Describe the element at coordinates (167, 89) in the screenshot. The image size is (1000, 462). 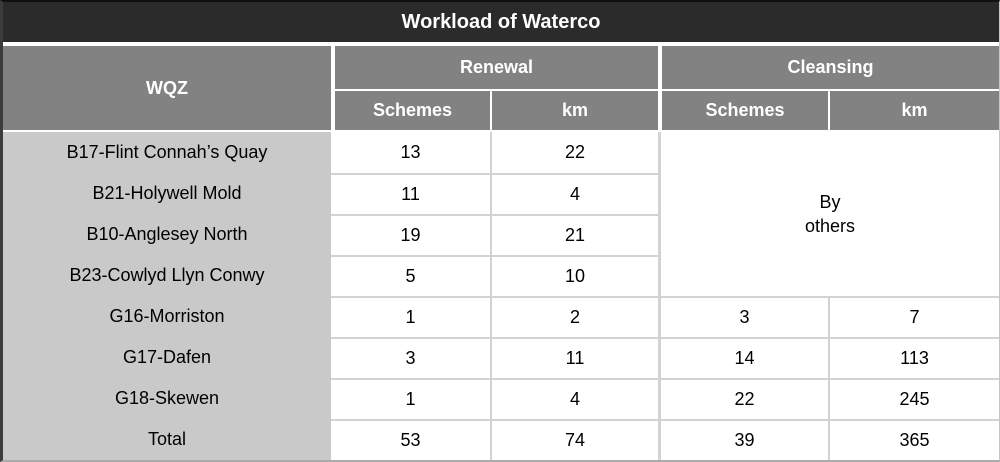
I see `column-header-wqz: WQZ` at that location.